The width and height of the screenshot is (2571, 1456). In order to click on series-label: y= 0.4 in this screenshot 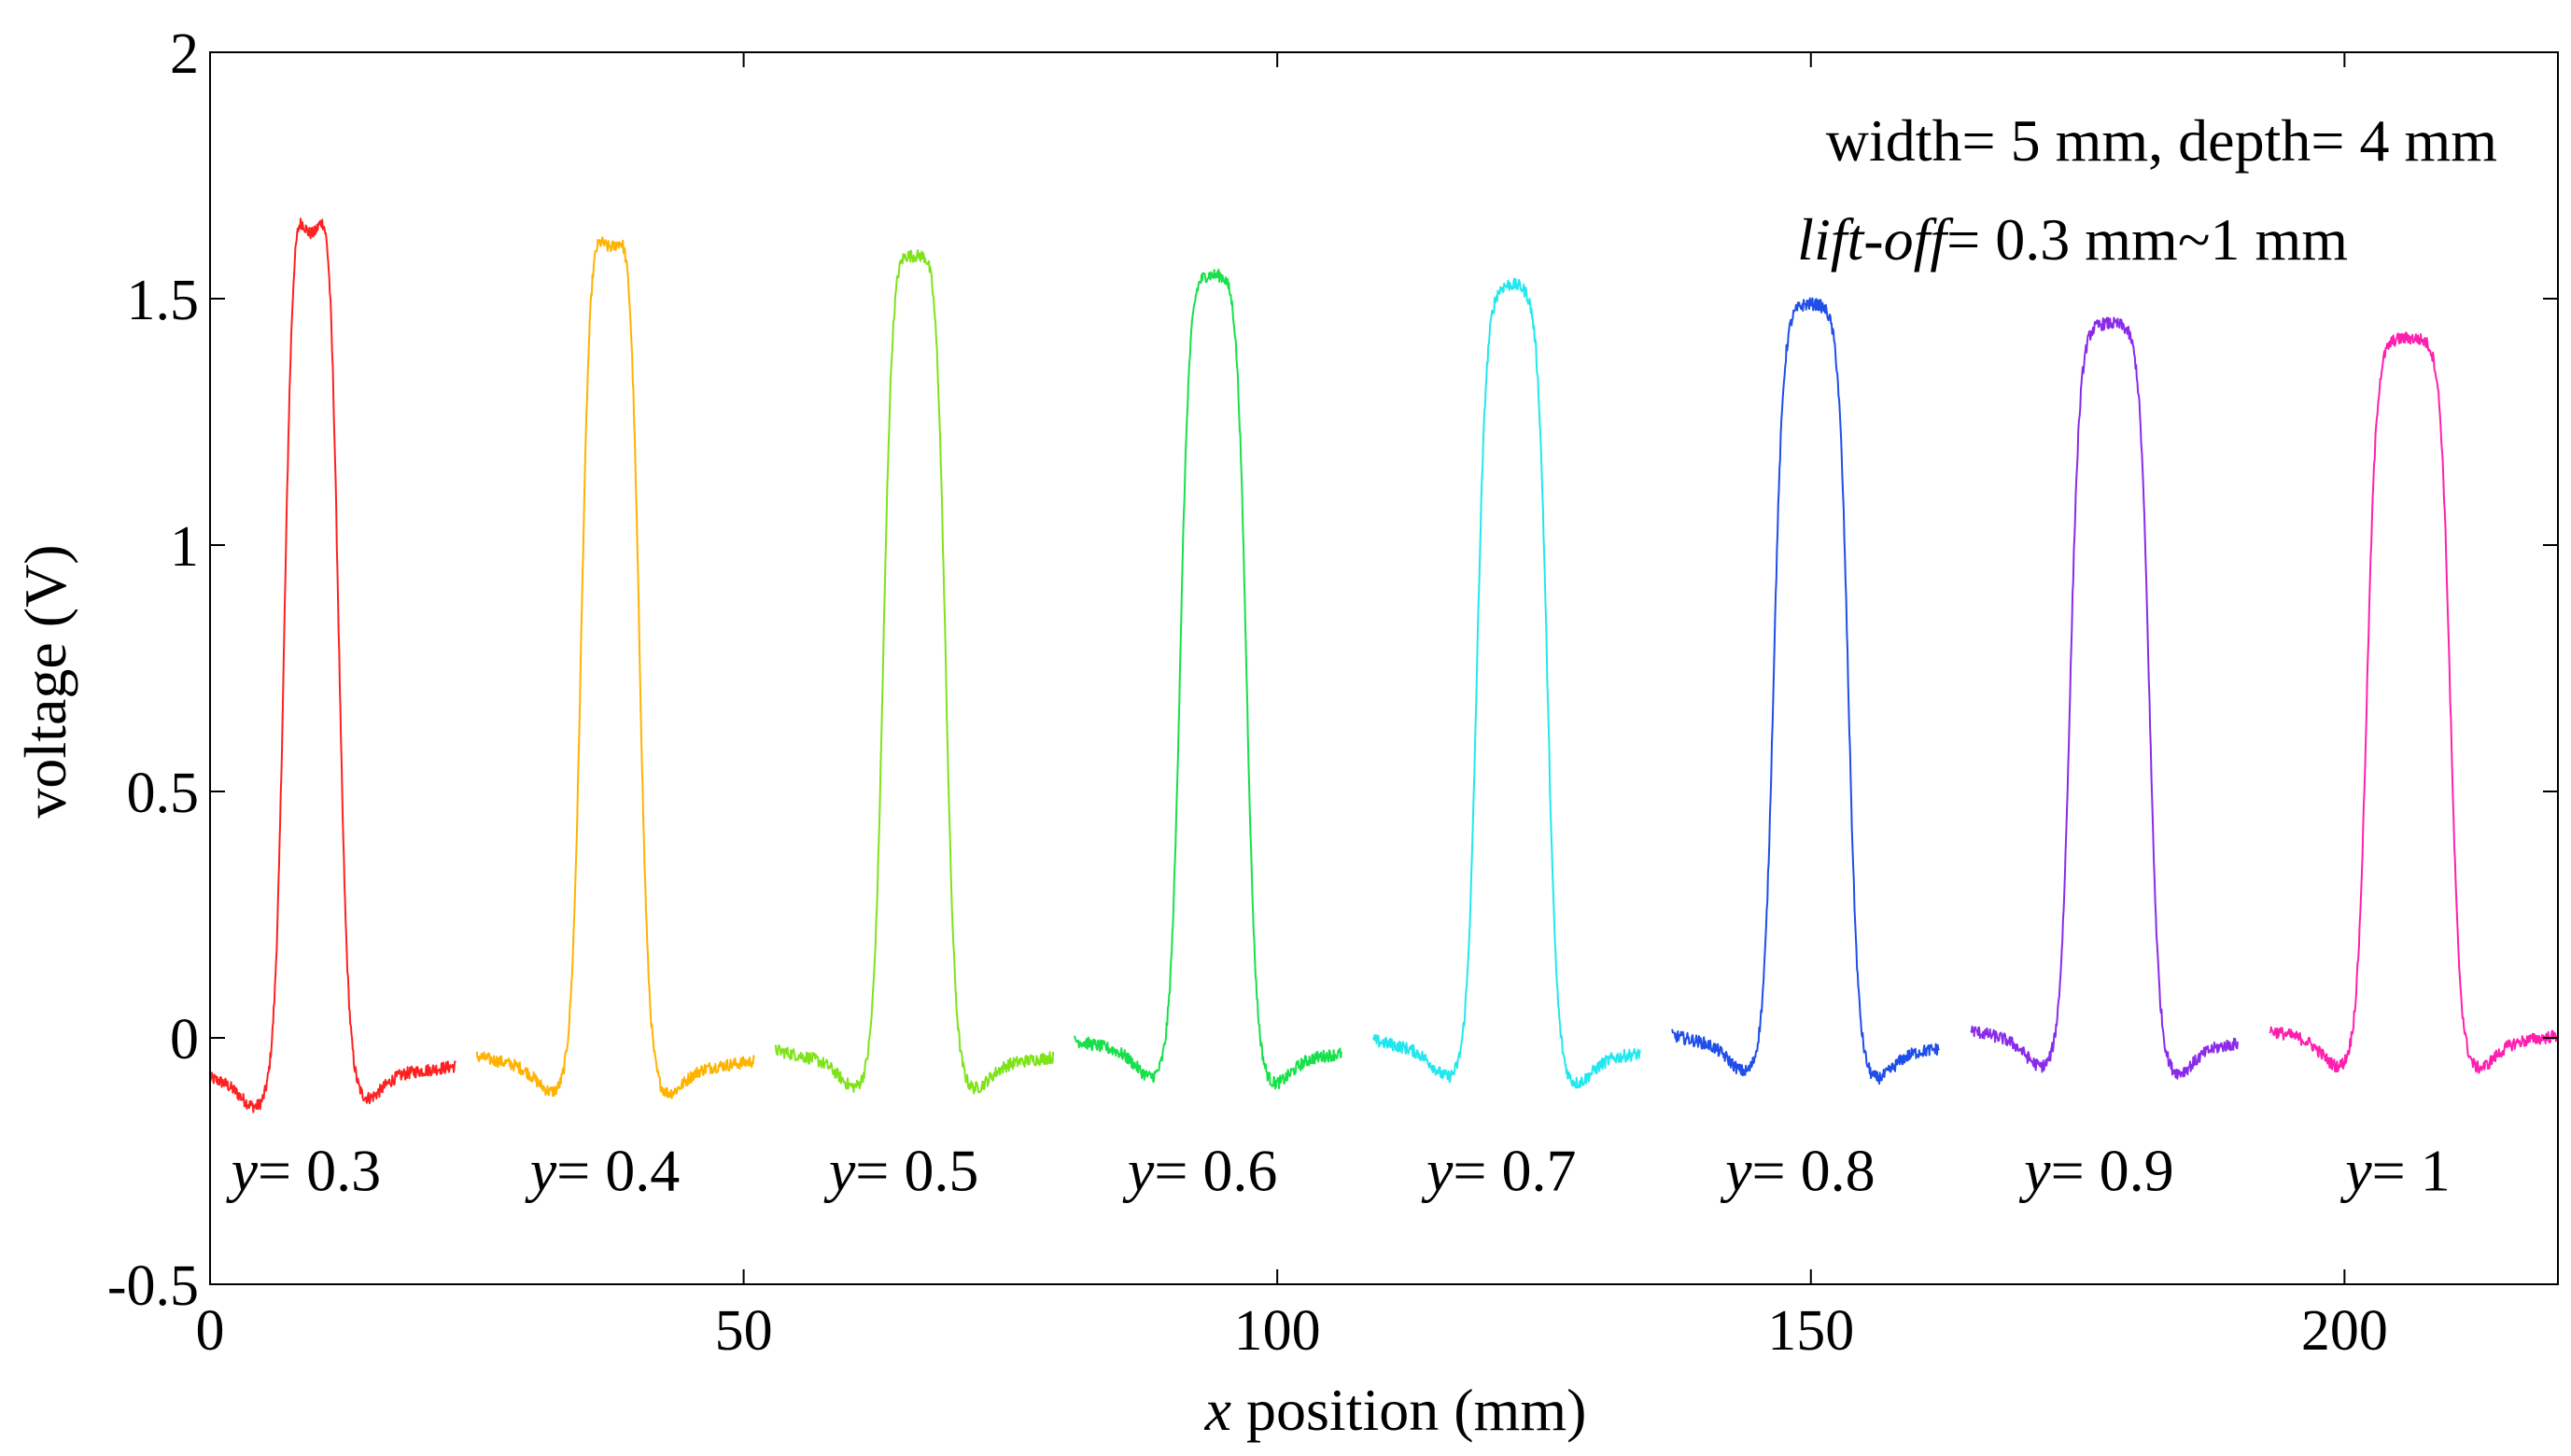, I will do `click(603, 1171)`.